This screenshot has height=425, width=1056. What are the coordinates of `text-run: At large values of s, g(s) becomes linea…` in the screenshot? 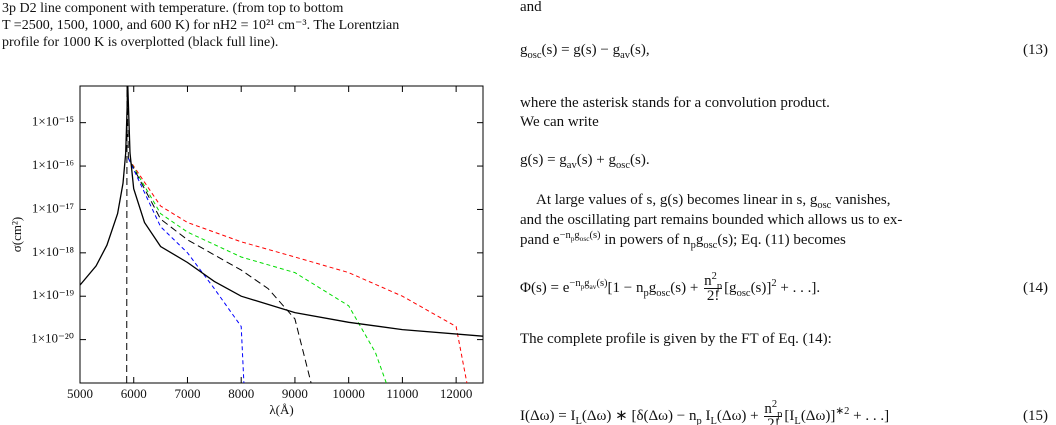 It's located at (677, 200).